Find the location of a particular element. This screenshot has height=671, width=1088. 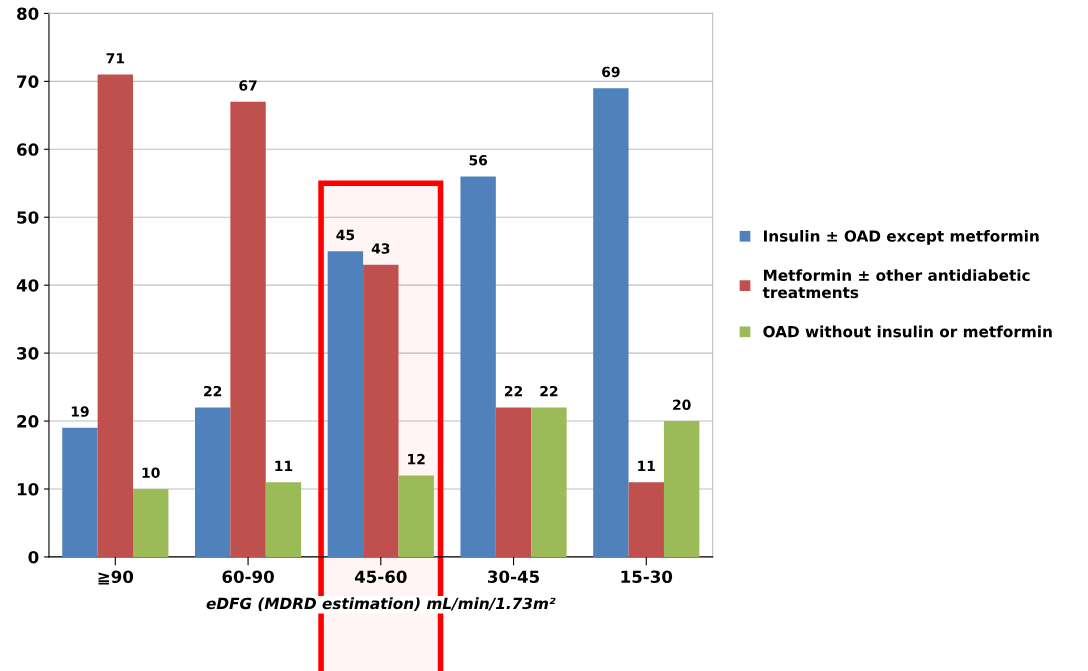

data-label: 69 is located at coordinates (611, 72).